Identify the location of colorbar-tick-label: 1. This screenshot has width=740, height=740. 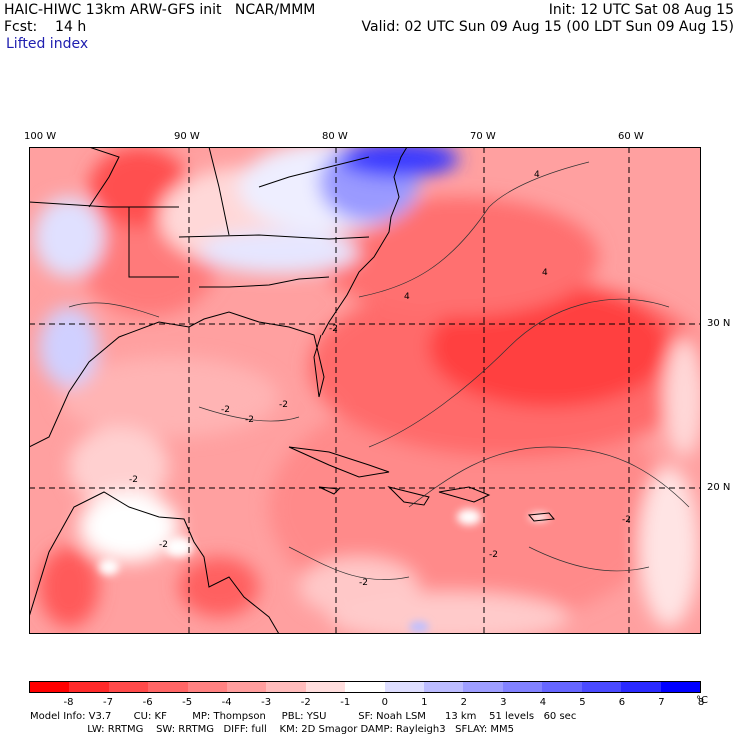
(424, 702).